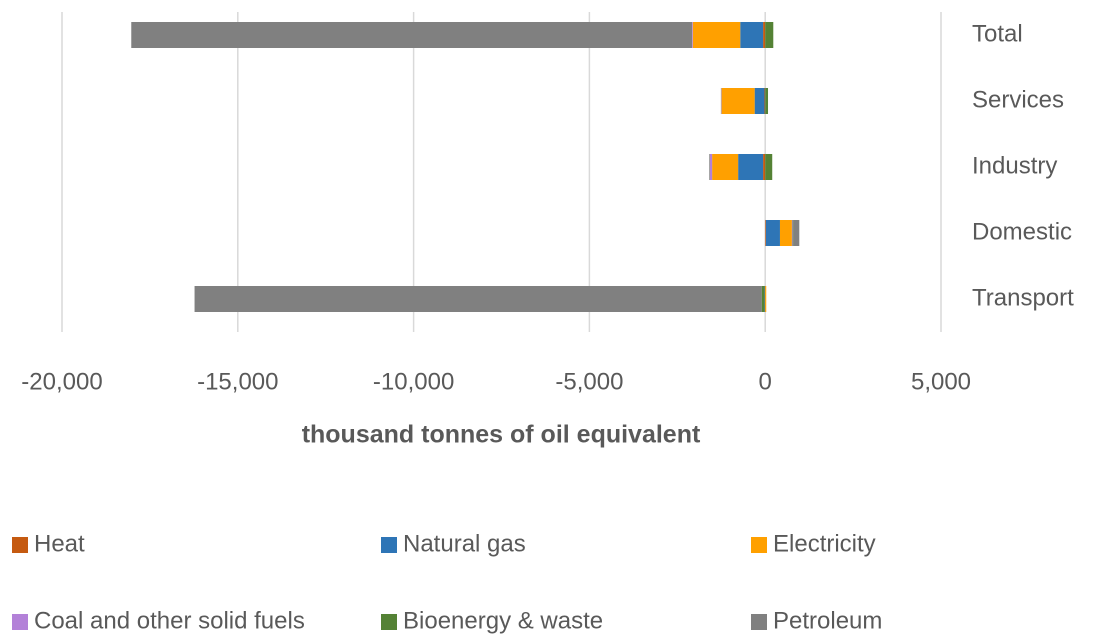 The image size is (1104, 637). Describe the element at coordinates (501, 435) in the screenshot. I see `x-axis-title: thousand tonnes of oil equivalent` at that location.